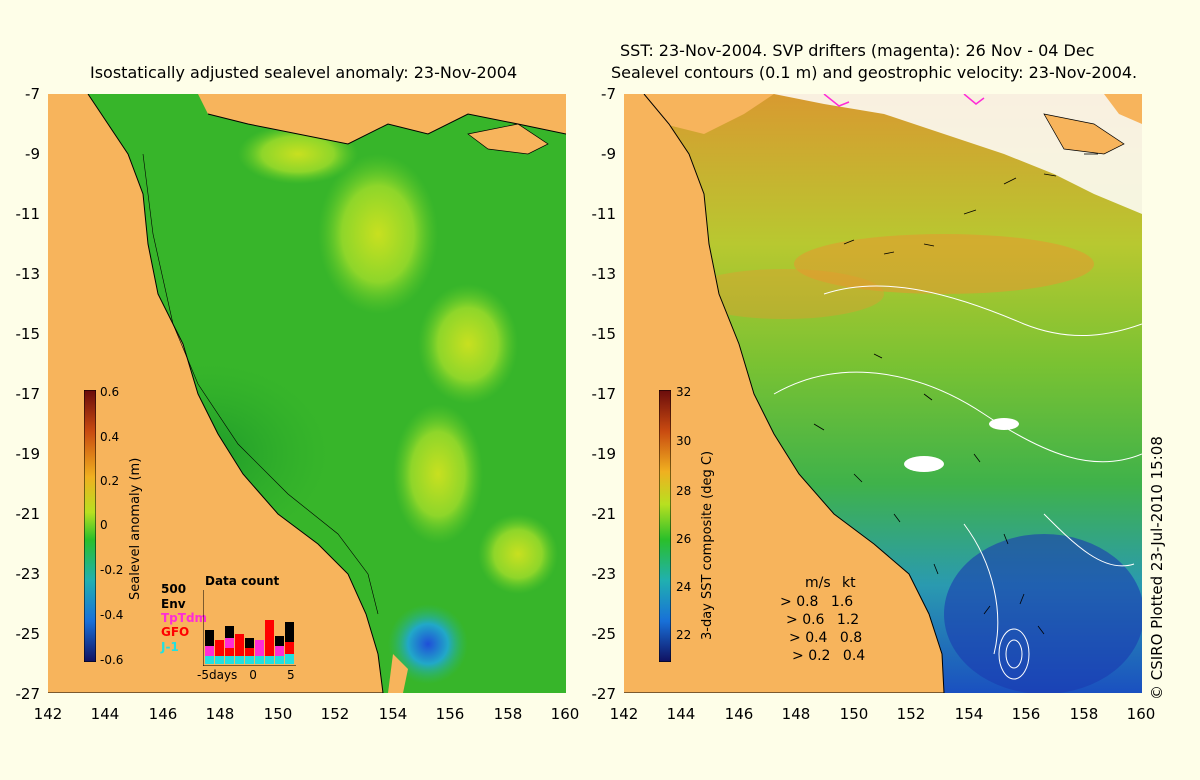 This screenshot has height=780, width=1200. I want to click on velocity-legend-row: > 0.2 0.4, so click(828, 656).